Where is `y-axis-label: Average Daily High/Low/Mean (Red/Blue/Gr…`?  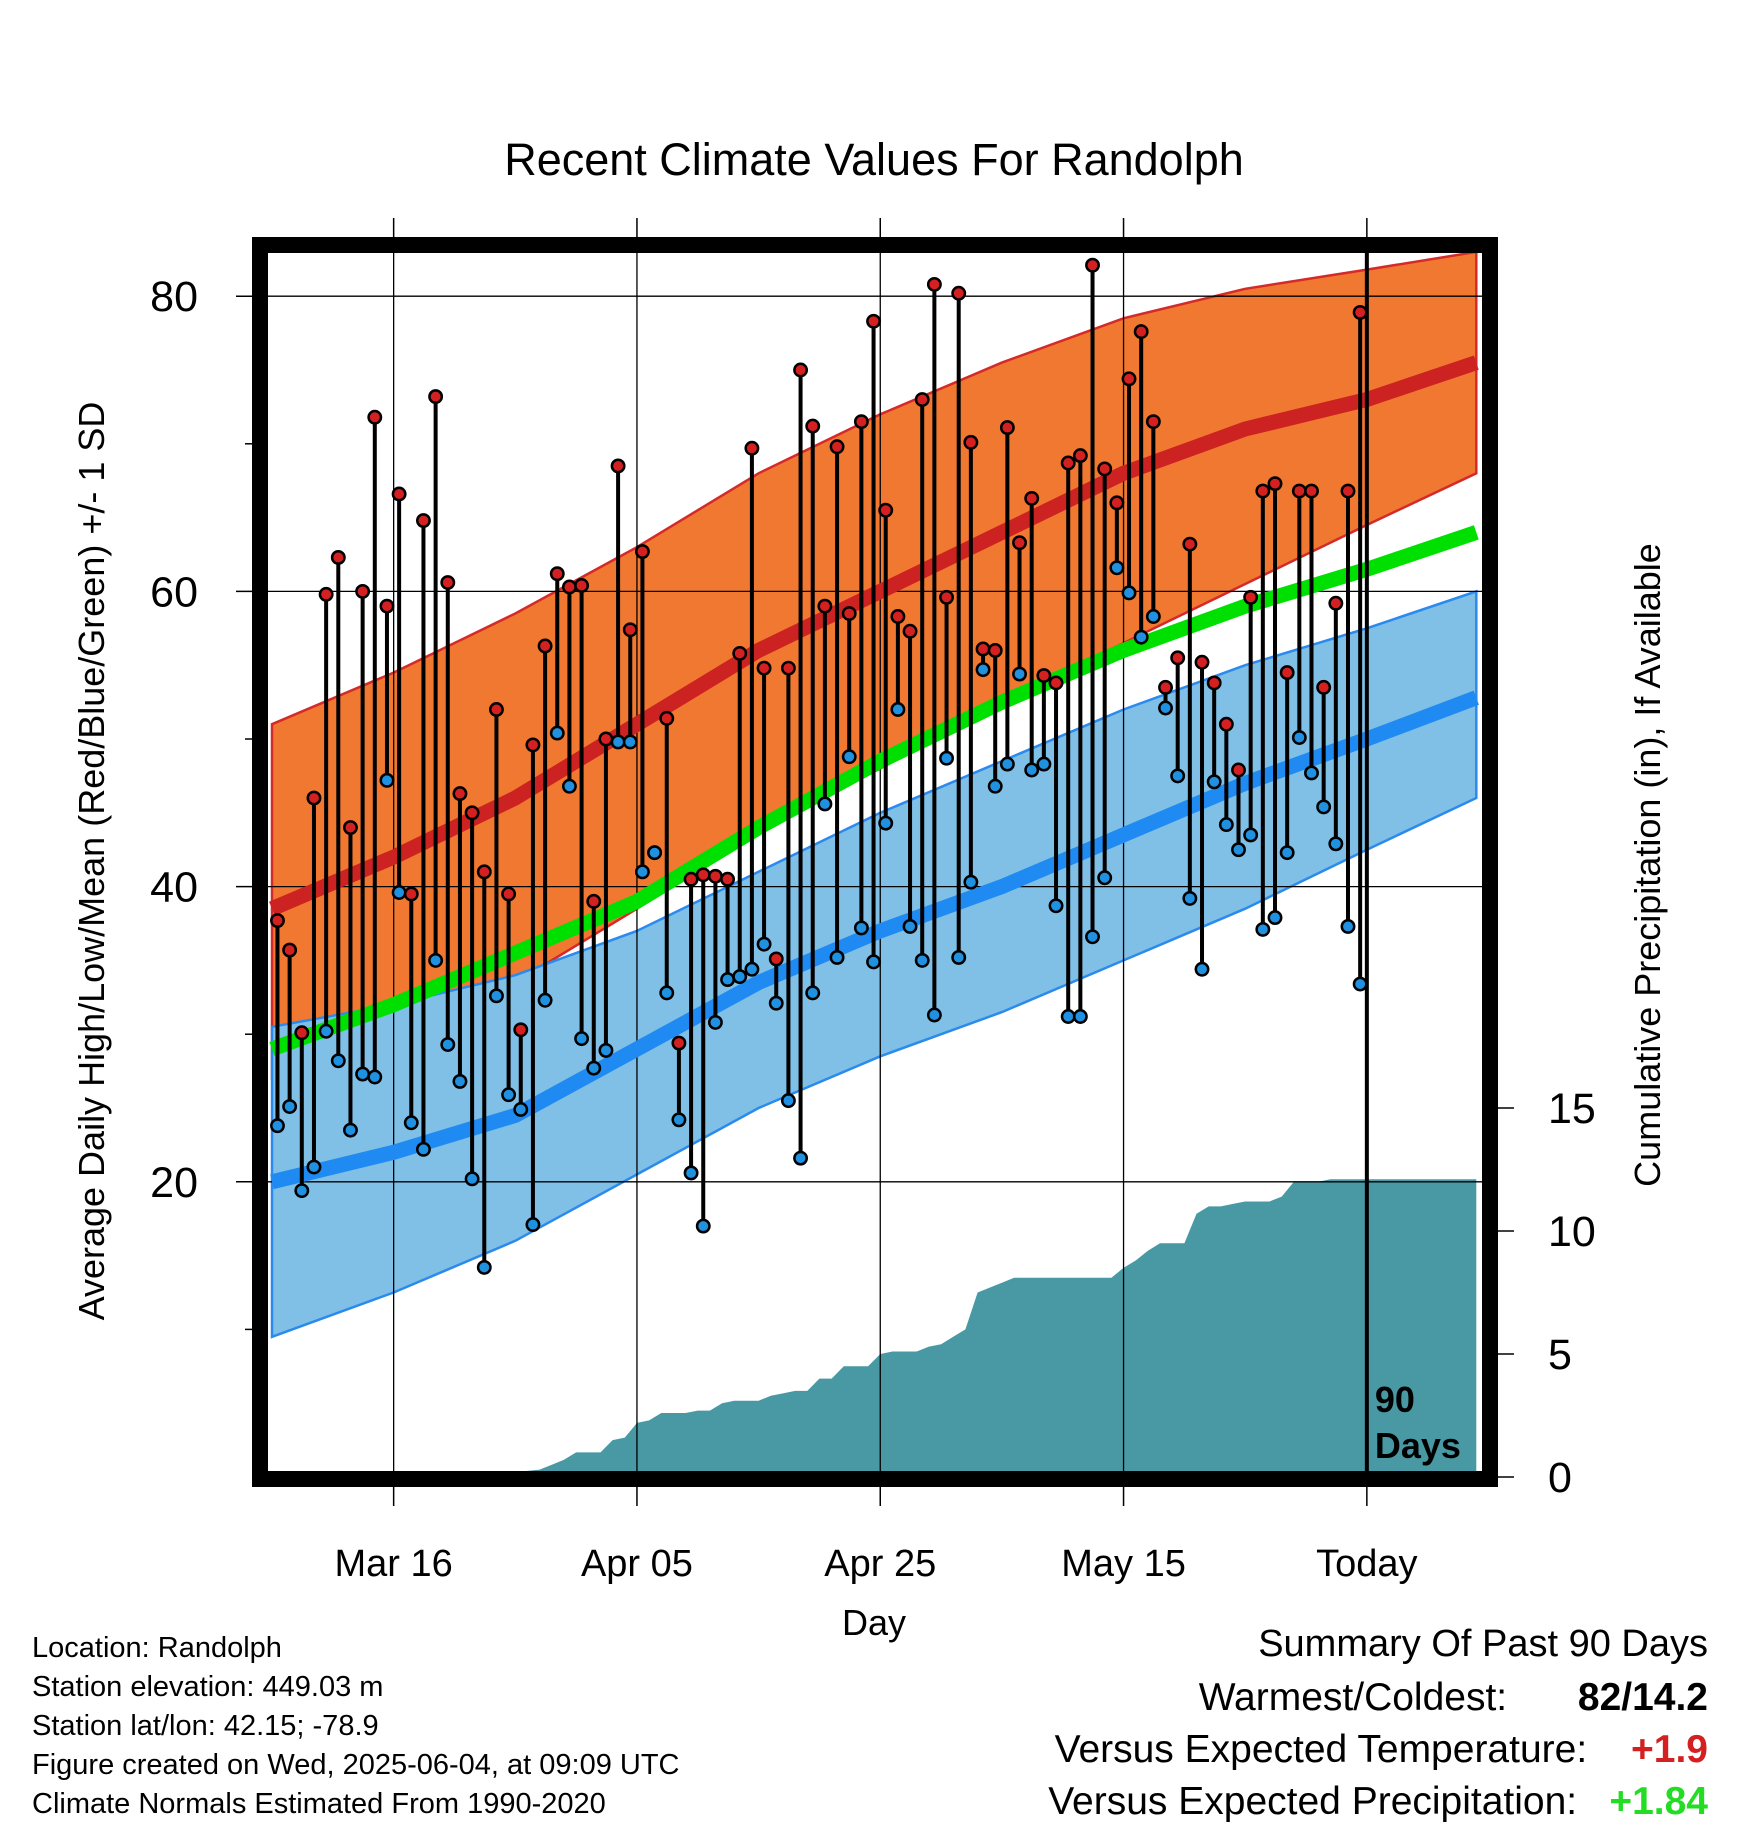 y-axis-label: Average Daily High/Low/Mean (Red/Blue/Gr… is located at coordinates (91, 861).